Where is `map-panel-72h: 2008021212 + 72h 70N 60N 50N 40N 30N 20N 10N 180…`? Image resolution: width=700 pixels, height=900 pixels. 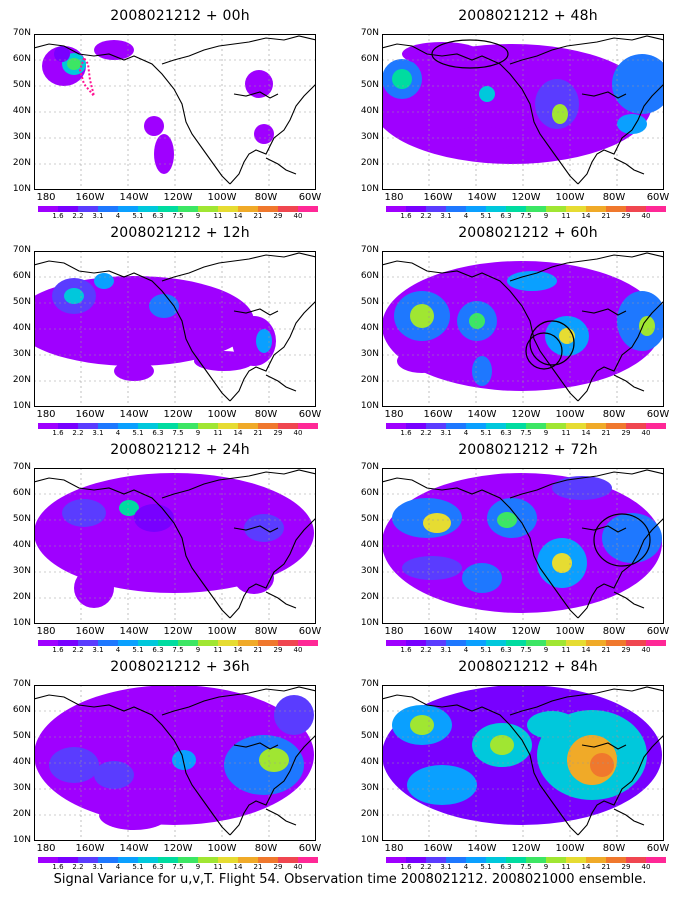
map-panel-72h: 2008021212 + 72h 70N 60N 50N 40N 30N 20N 10N 180… is located at coordinates (528, 549).